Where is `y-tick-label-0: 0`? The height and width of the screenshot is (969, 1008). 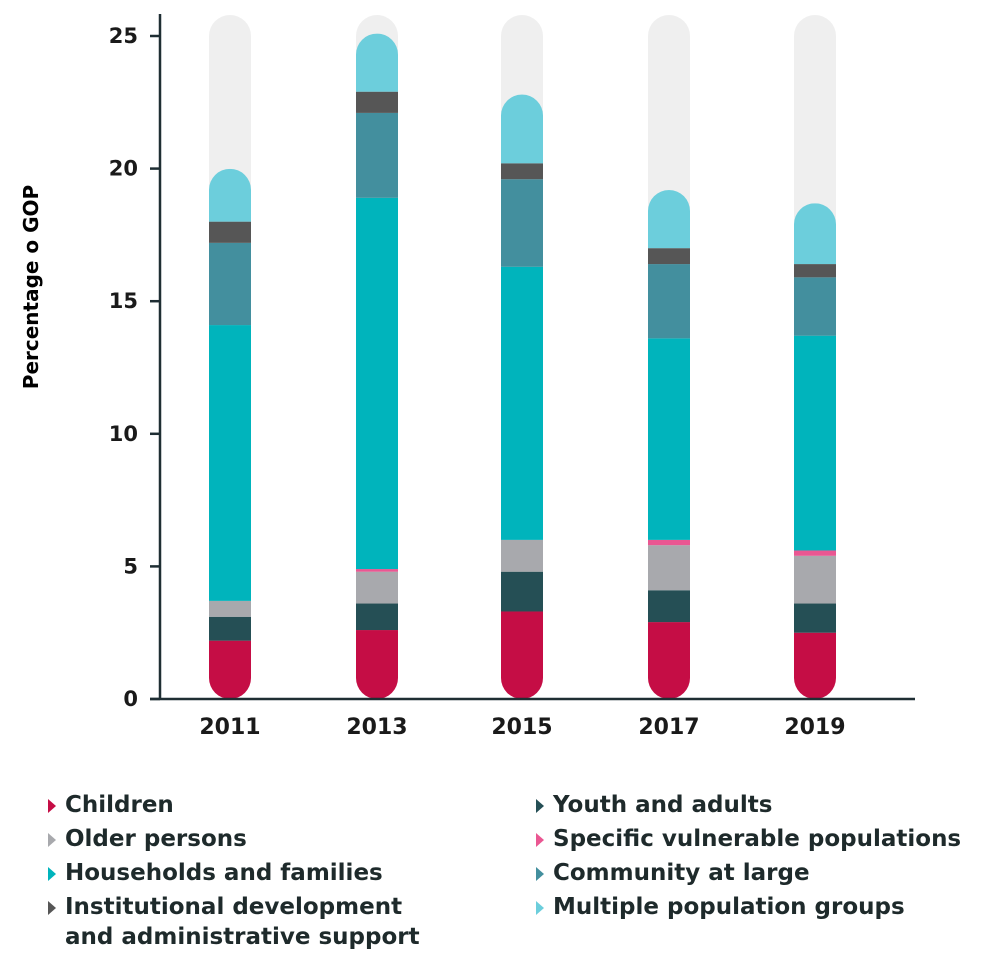
y-tick-label-0: 0 is located at coordinates (130, 699).